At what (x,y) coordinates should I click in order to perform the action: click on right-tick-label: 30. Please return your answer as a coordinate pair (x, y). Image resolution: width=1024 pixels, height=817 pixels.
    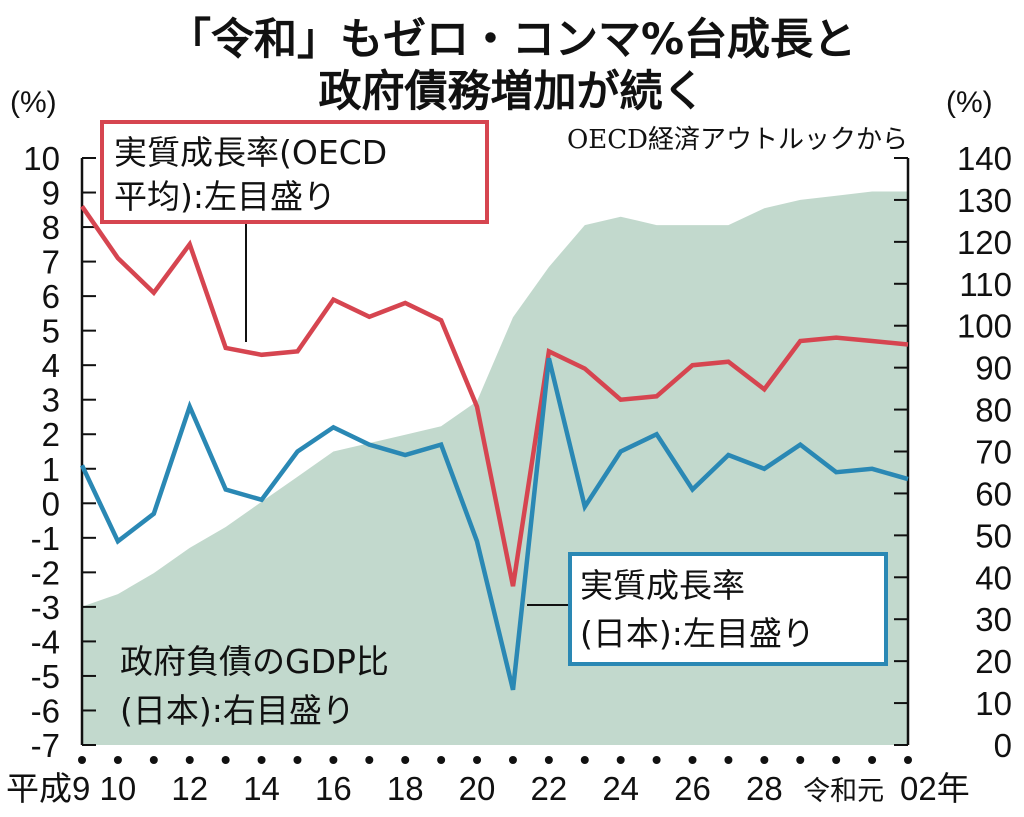
    Looking at the image, I should click on (993, 619).